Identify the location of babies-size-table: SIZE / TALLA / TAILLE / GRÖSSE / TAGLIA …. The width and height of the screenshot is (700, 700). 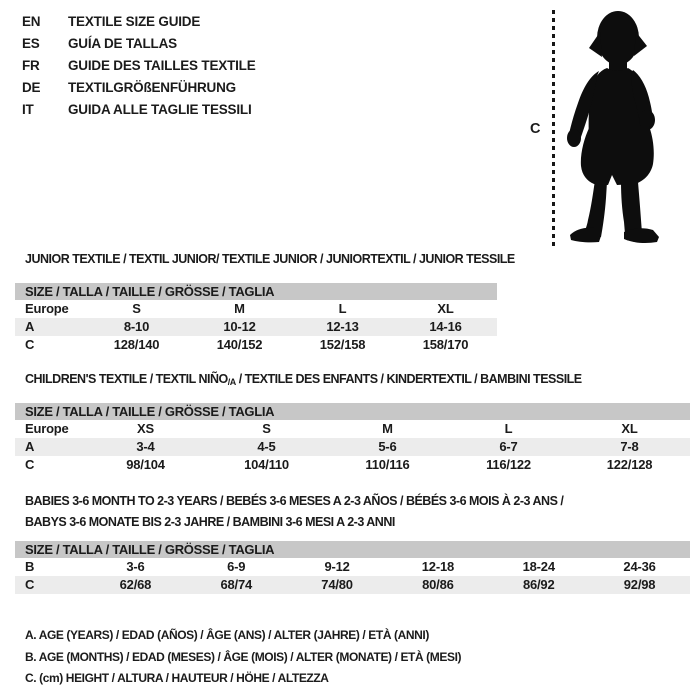
(352, 567).